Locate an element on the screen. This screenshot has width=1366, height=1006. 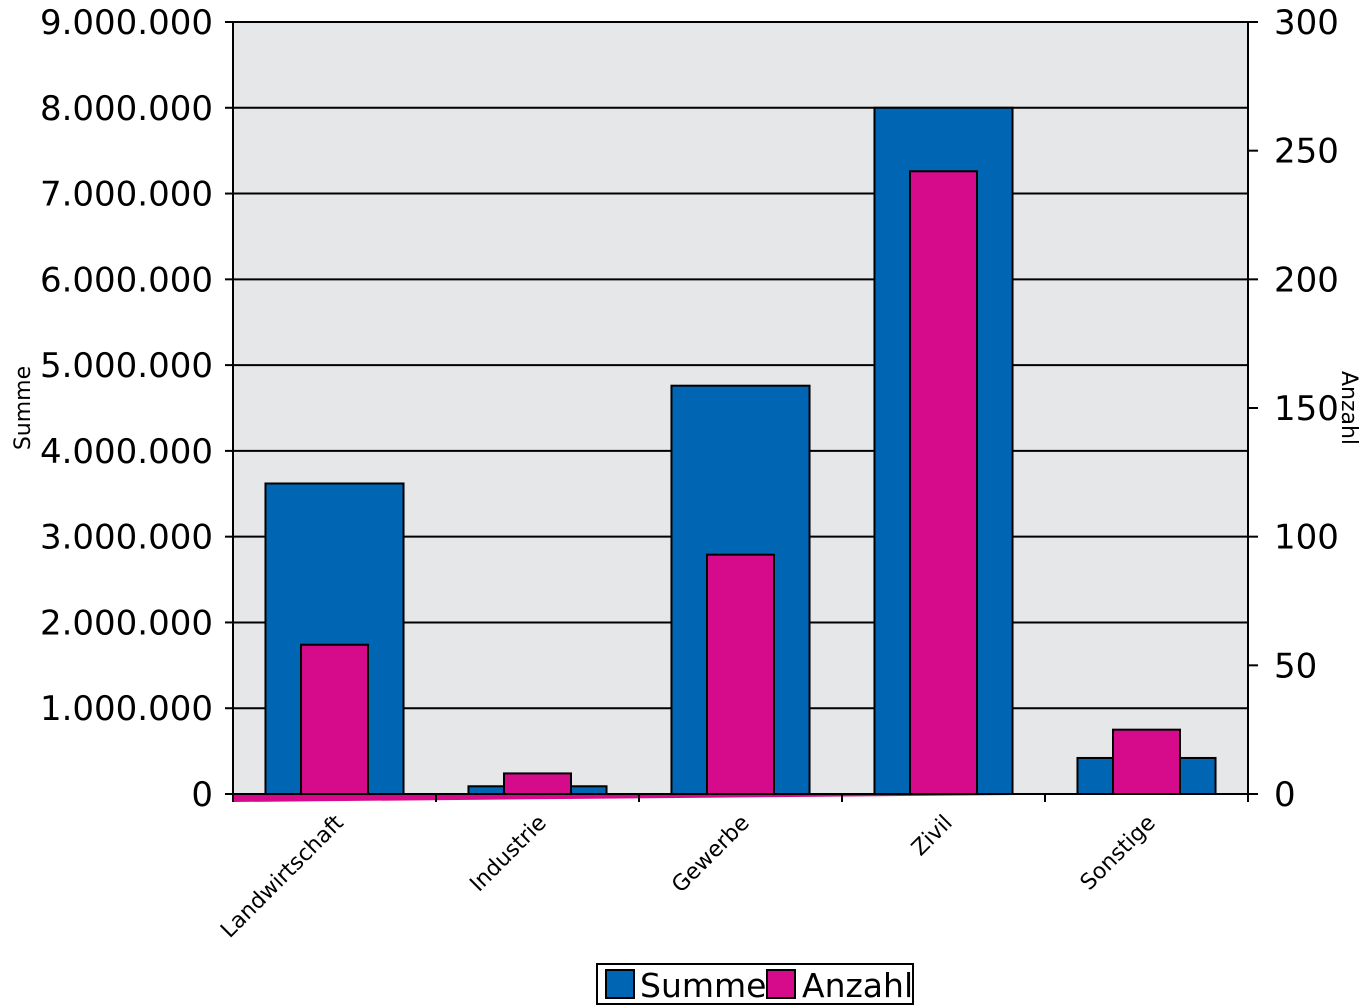
x-tick-label: Gewerbe is located at coordinates (710, 854).